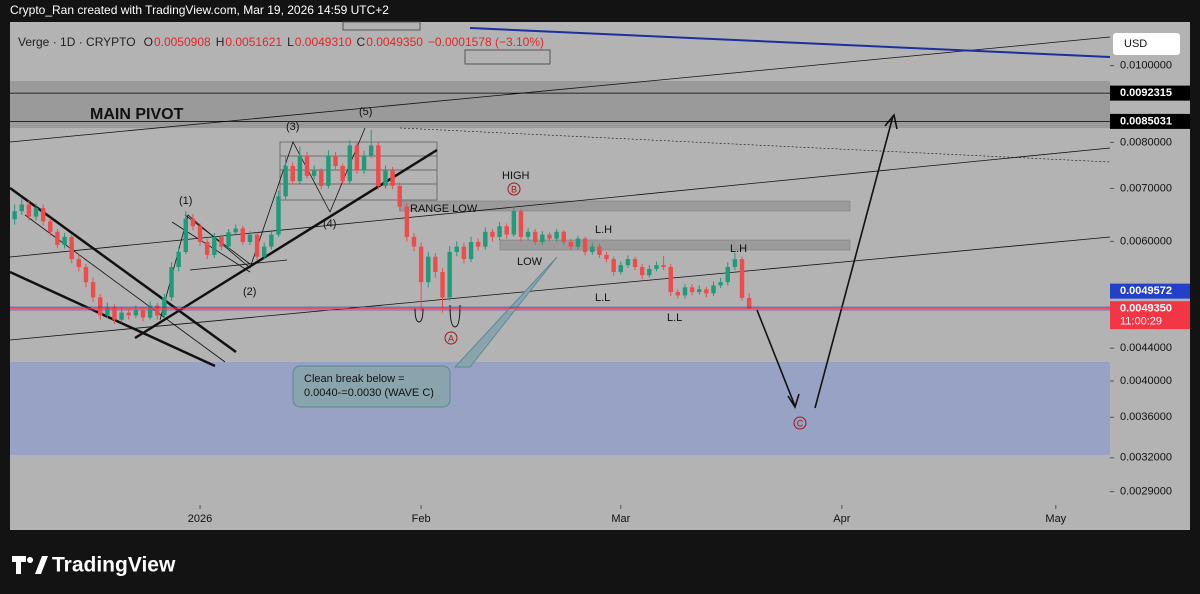 Image resolution: width=1200 pixels, height=594 pixels. What do you see at coordinates (290, 42) in the screenshot?
I see `ohlc-key: L` at bounding box center [290, 42].